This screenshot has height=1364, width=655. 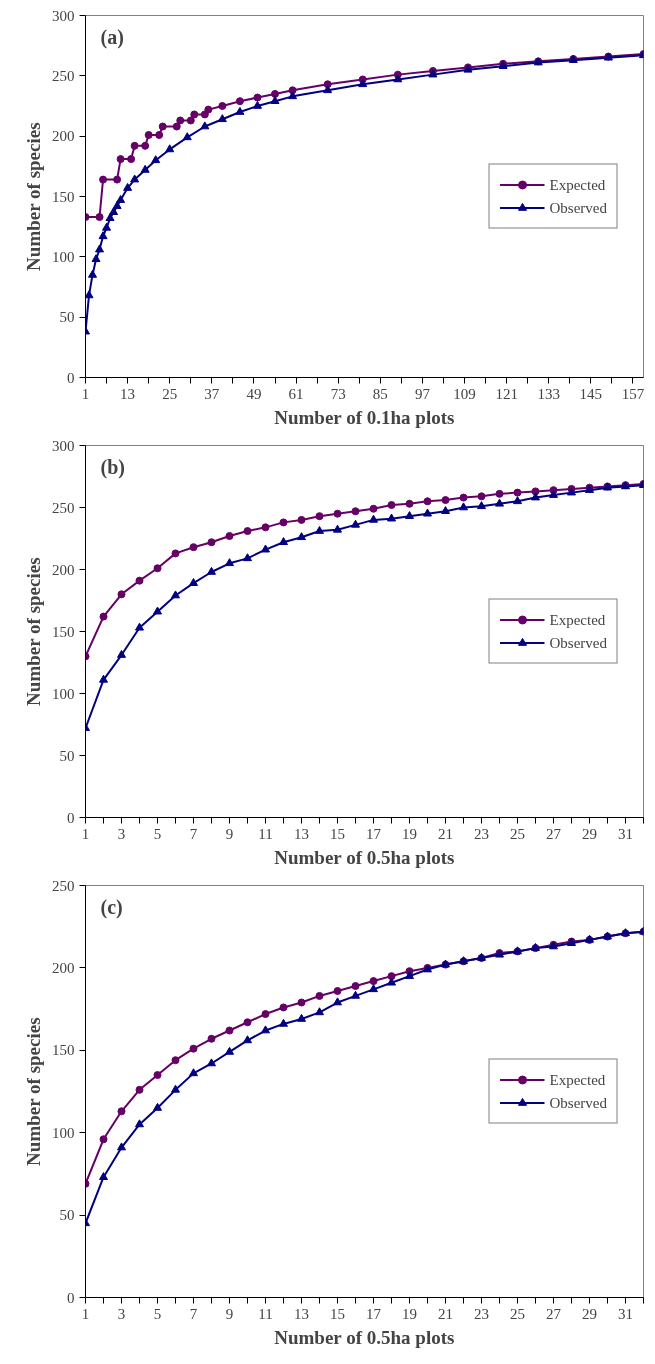 What do you see at coordinates (212, 393) in the screenshot?
I see `x-tick-label: 37` at bounding box center [212, 393].